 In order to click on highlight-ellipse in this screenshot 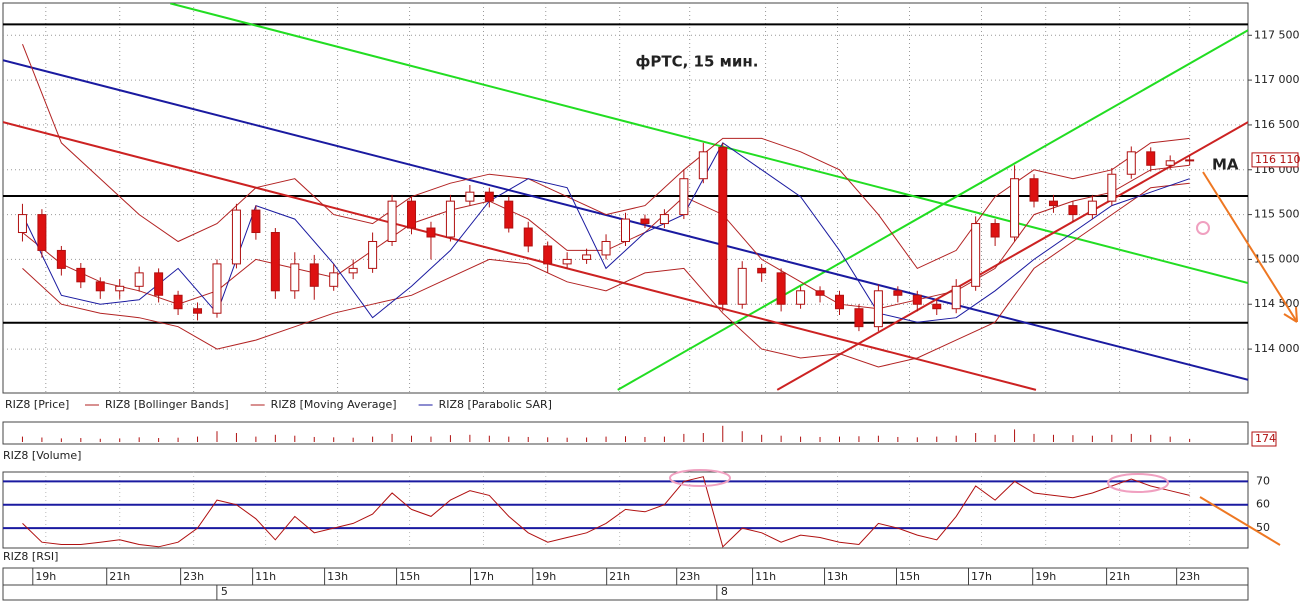, I will do `click(1138, 483)`.